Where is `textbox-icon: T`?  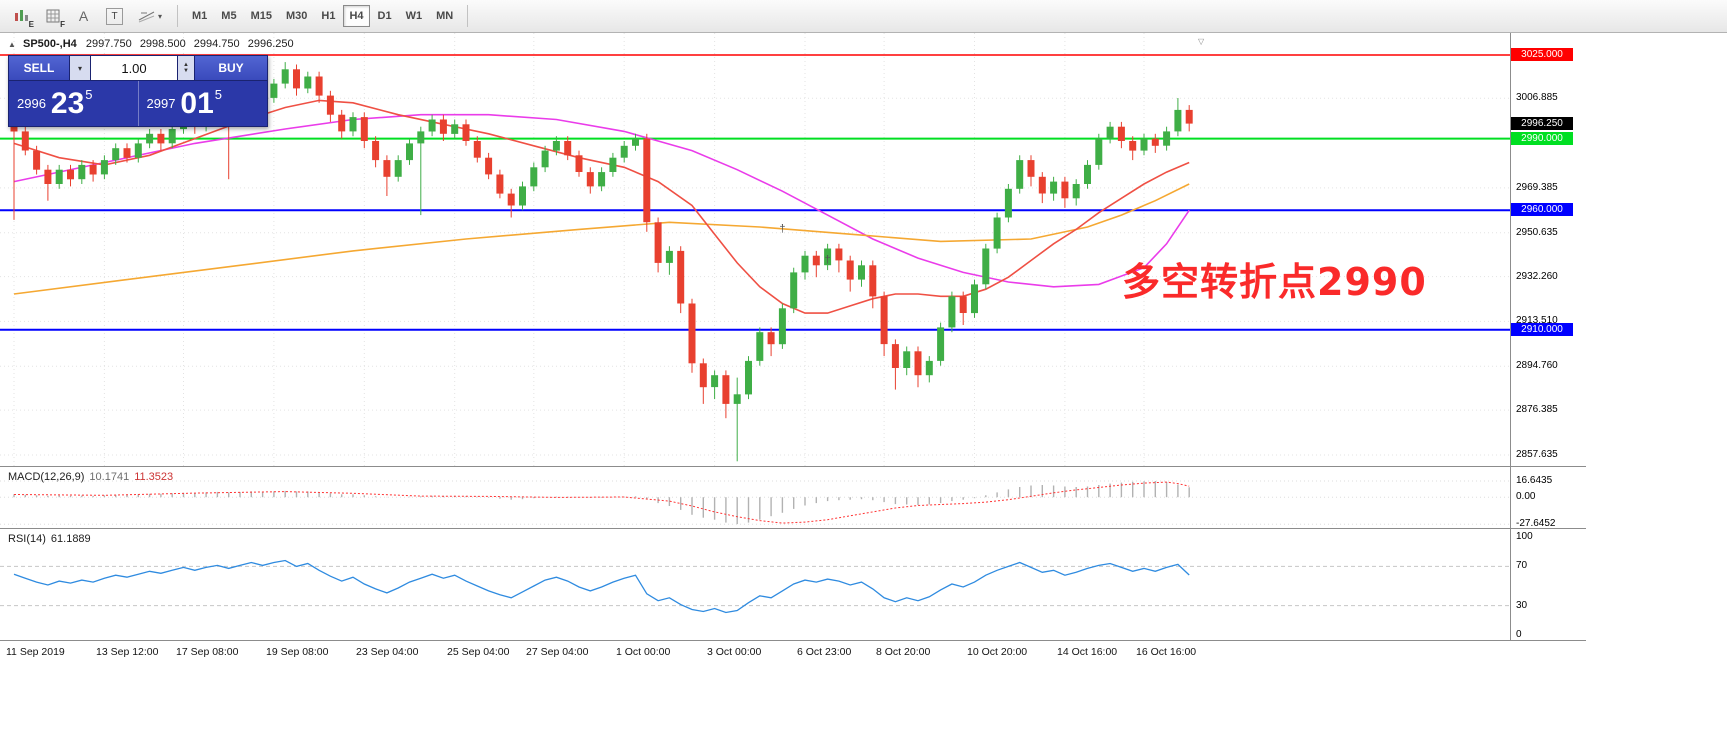 textbox-icon: T is located at coordinates (114, 16).